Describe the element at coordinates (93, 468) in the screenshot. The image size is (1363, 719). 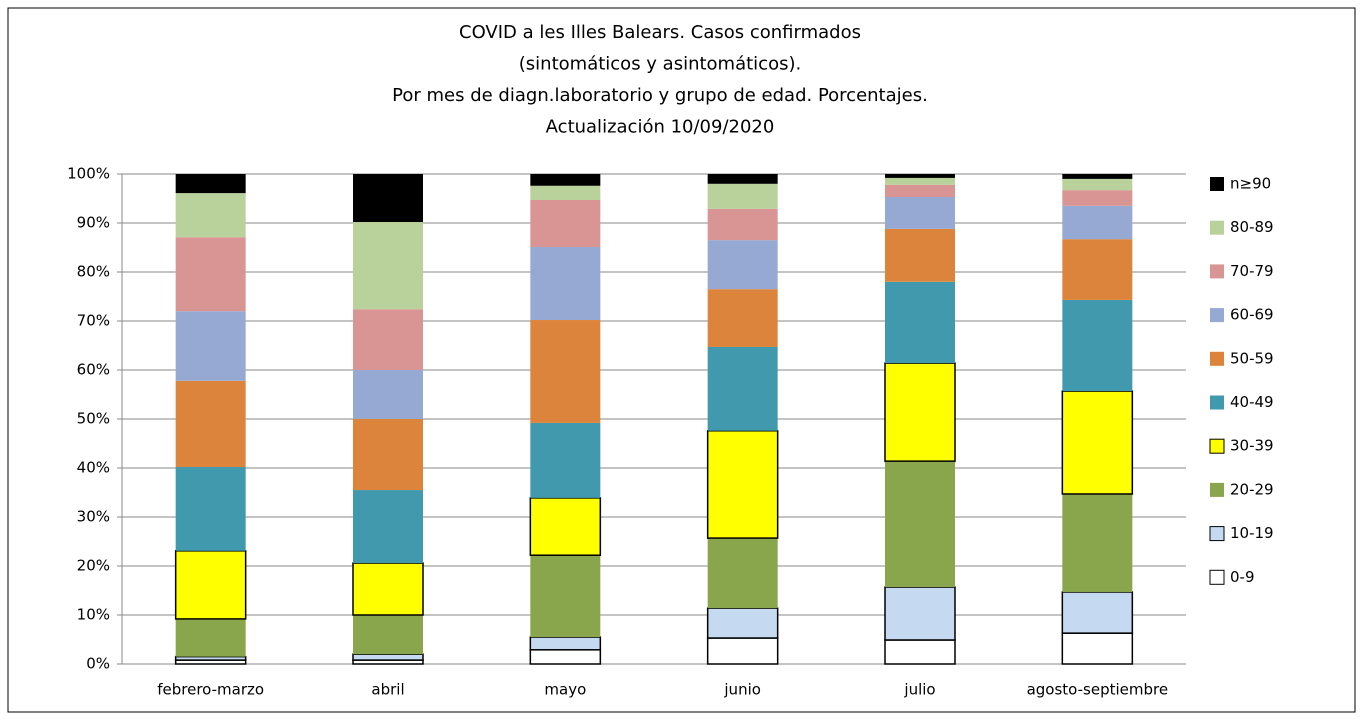
I see `y-tick-label: 40%` at that location.